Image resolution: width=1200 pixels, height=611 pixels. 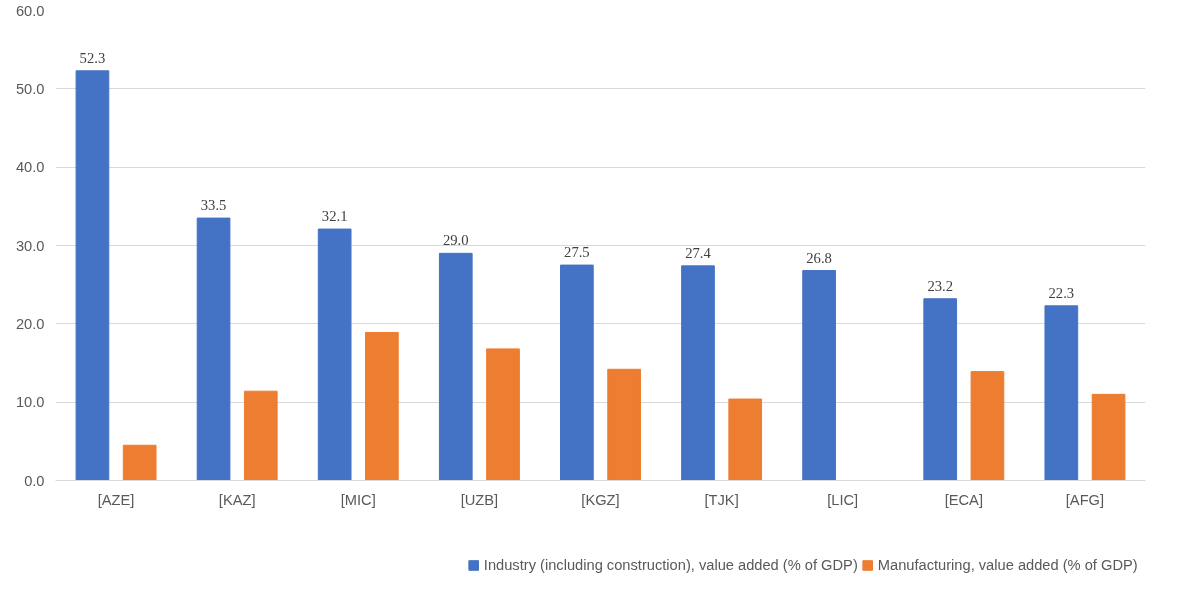 What do you see at coordinates (698, 252) in the screenshot?
I see `data-label: 27.4` at bounding box center [698, 252].